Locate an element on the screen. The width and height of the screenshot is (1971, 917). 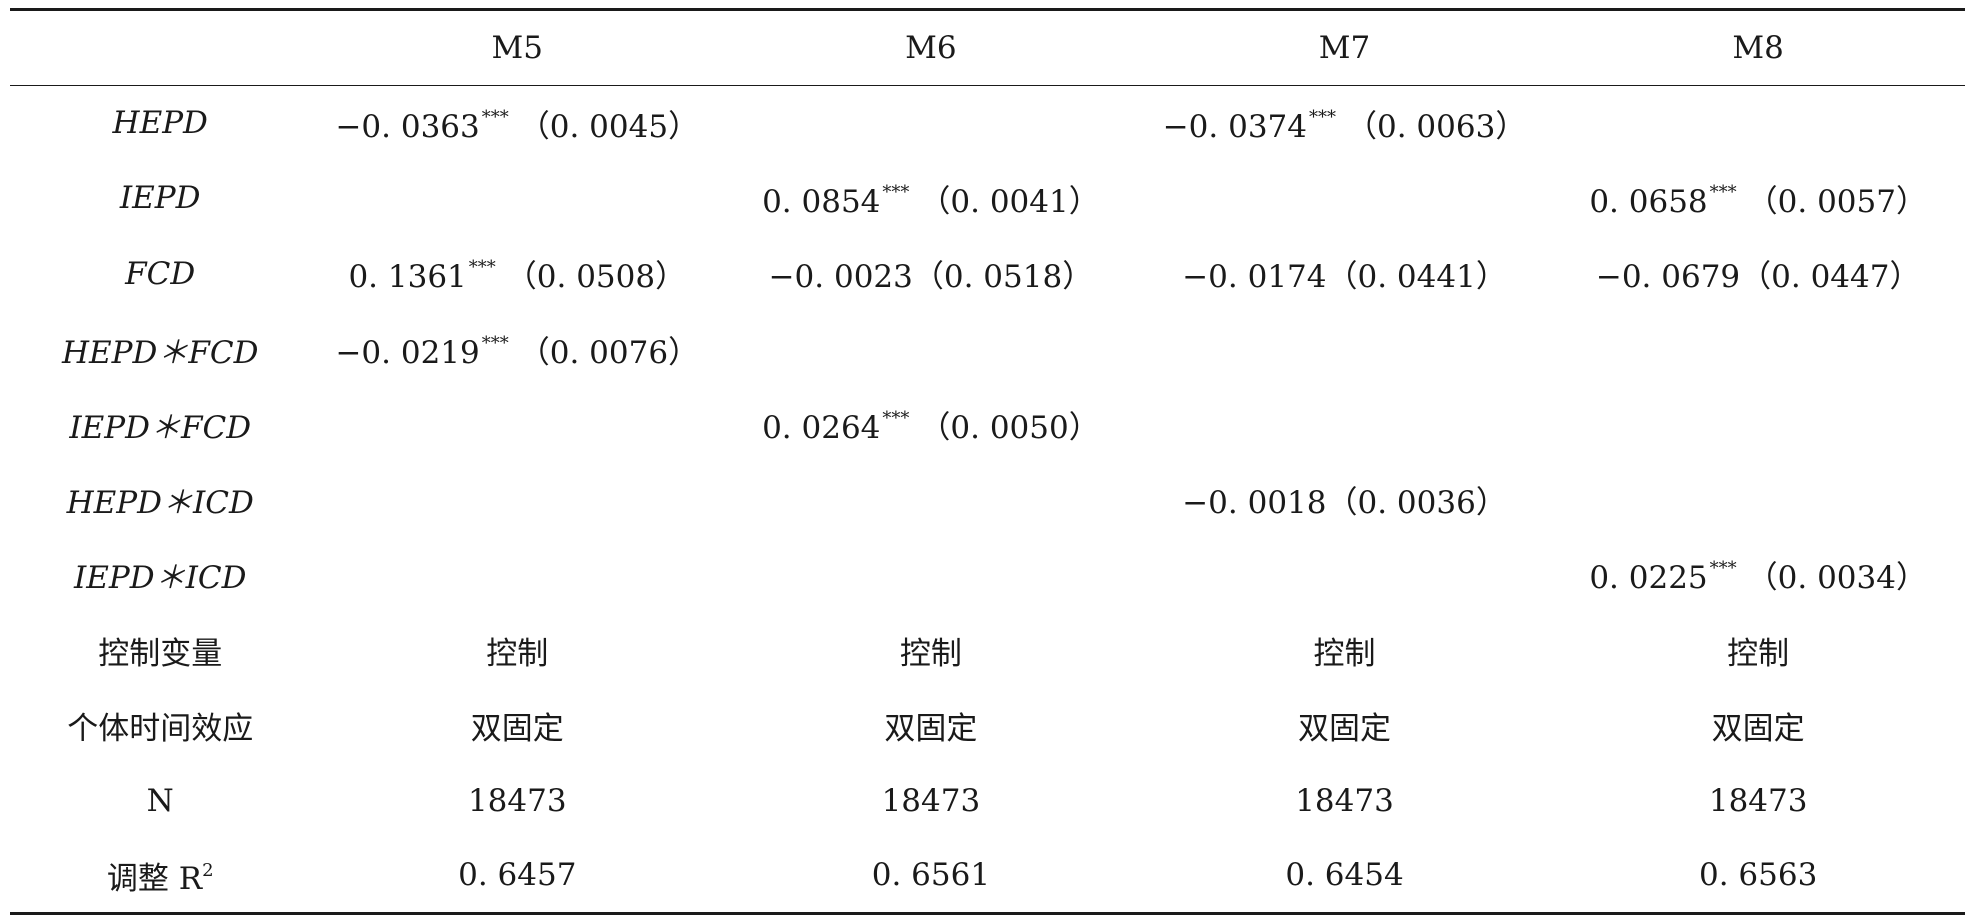
row-label-text: FCD is located at coordinates (160, 273).